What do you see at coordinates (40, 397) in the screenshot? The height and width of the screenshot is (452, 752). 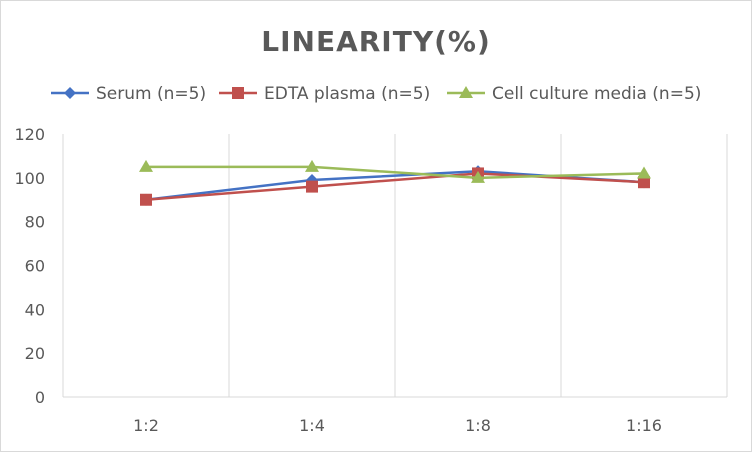 I see `y-tick-label: 0` at bounding box center [40, 397].